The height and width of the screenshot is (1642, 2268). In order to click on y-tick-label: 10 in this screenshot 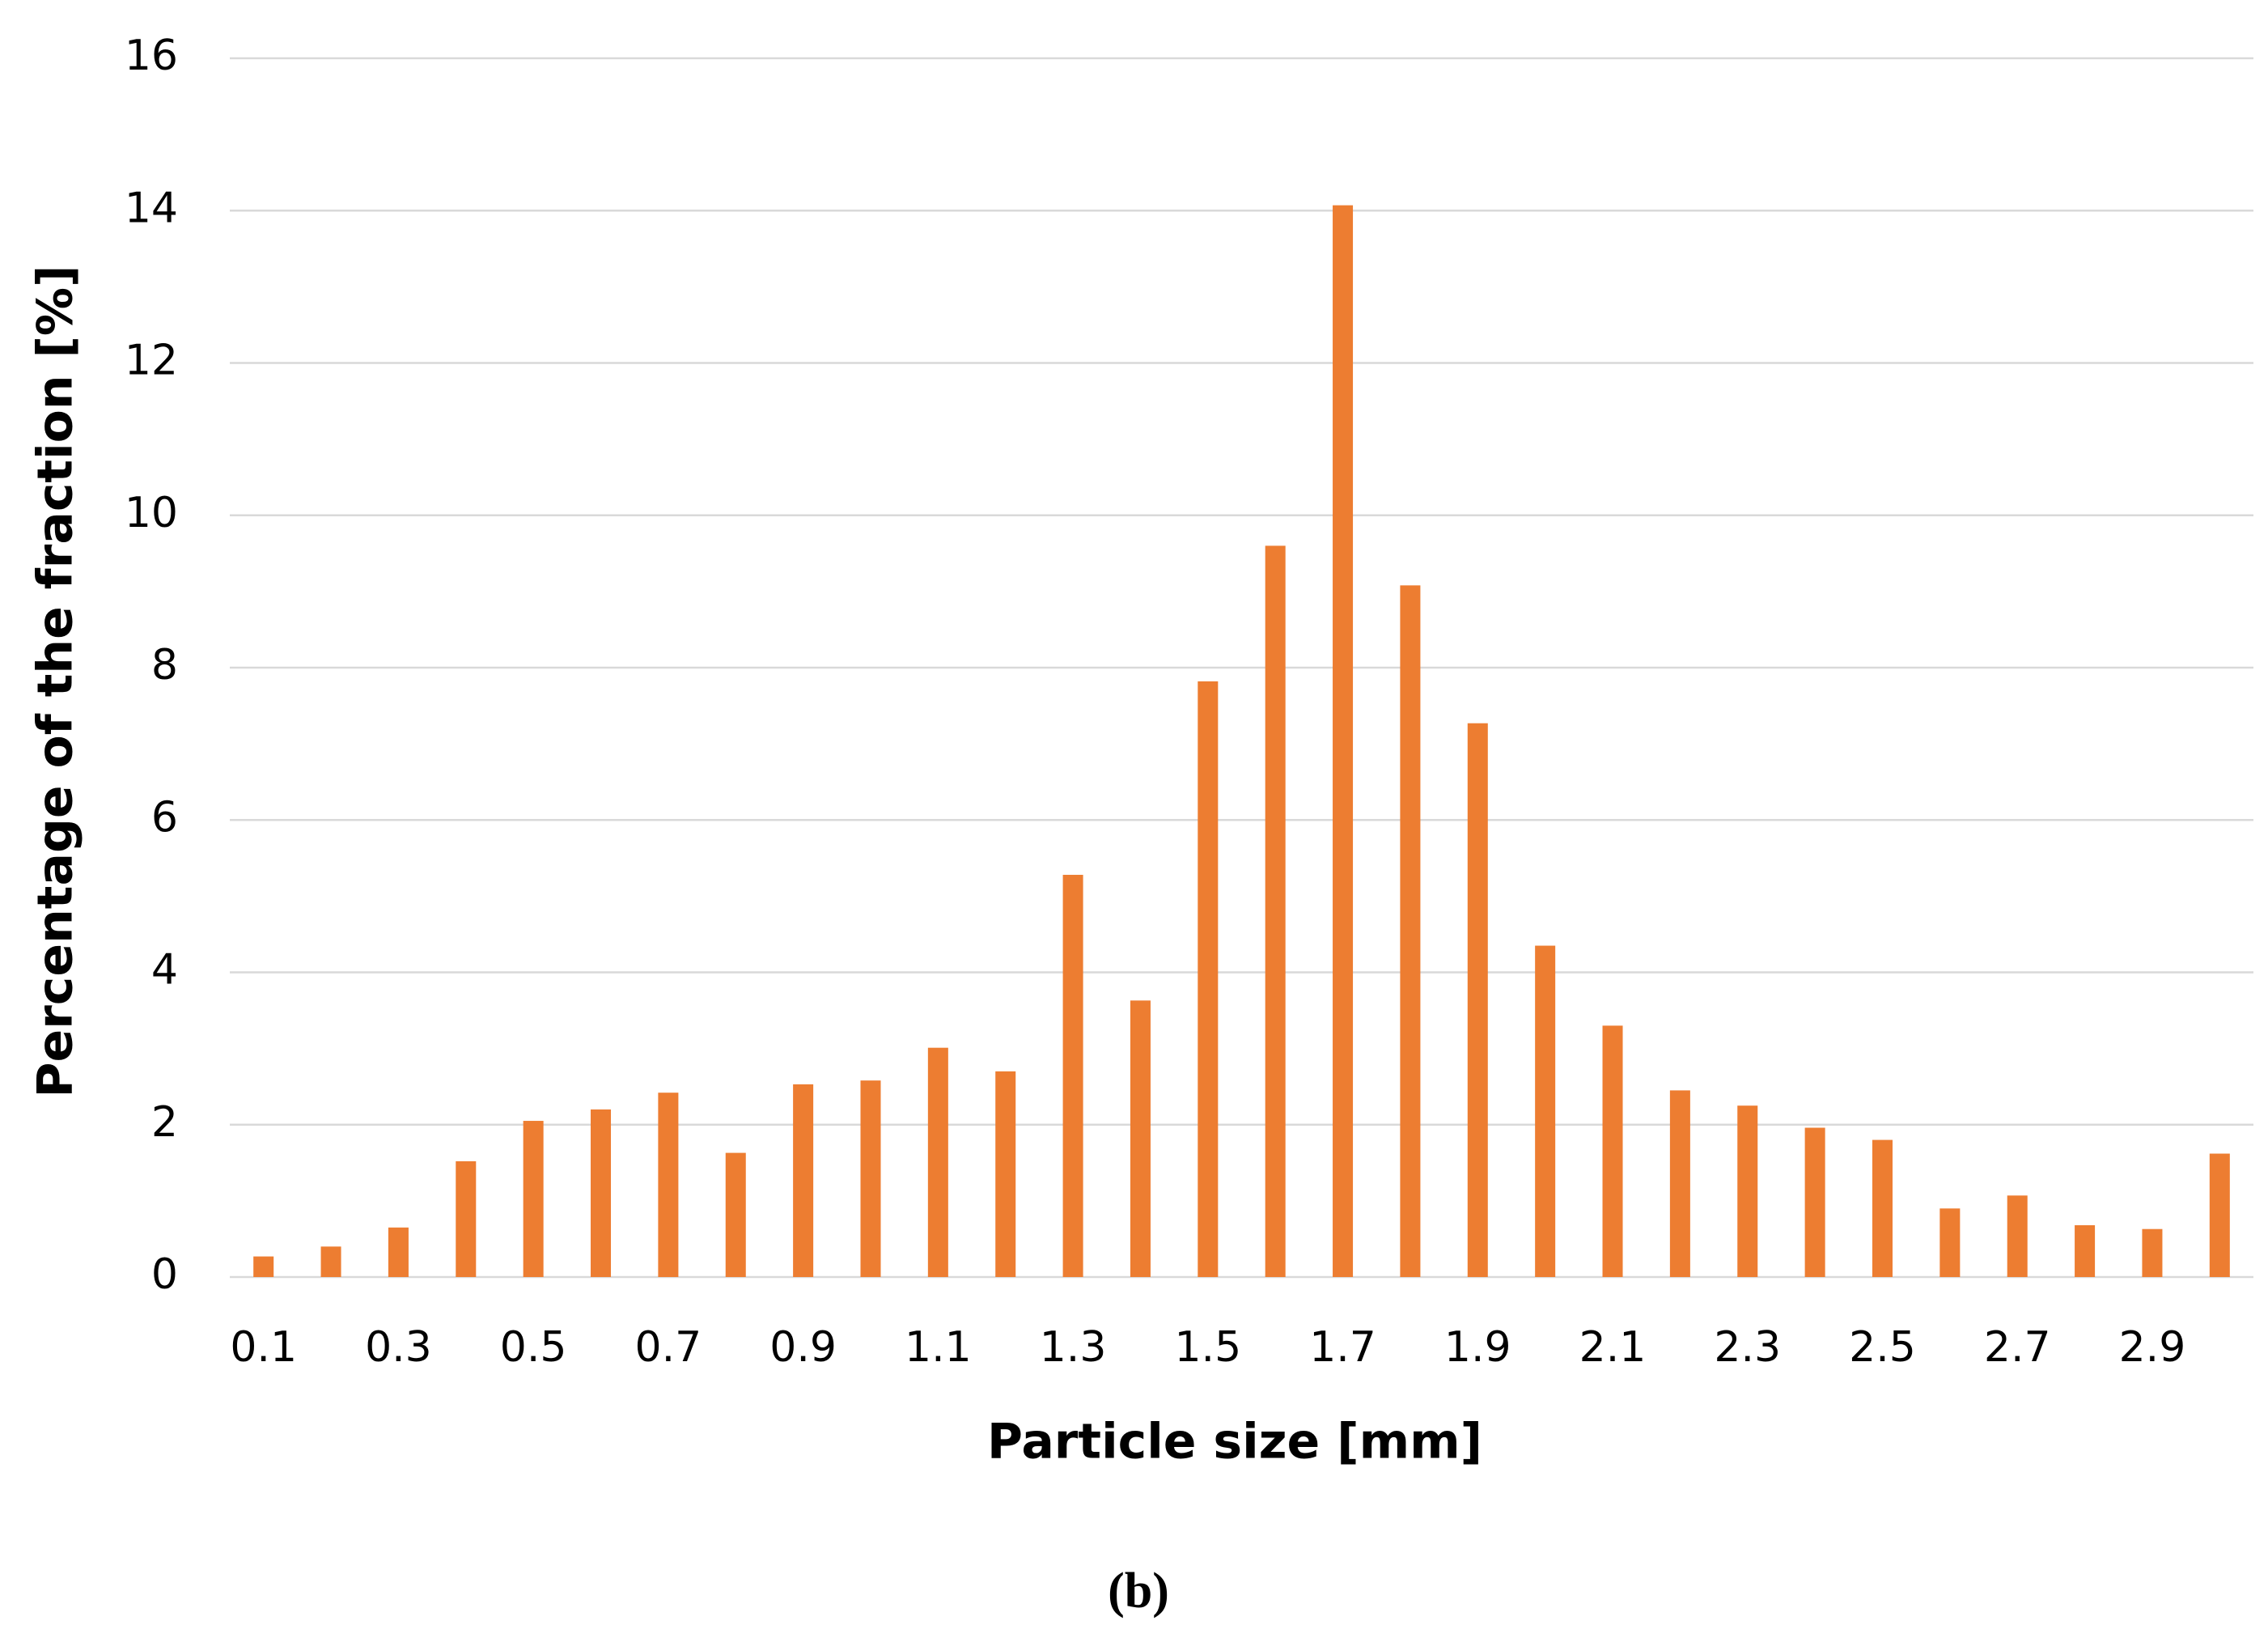, I will do `click(152, 513)`.